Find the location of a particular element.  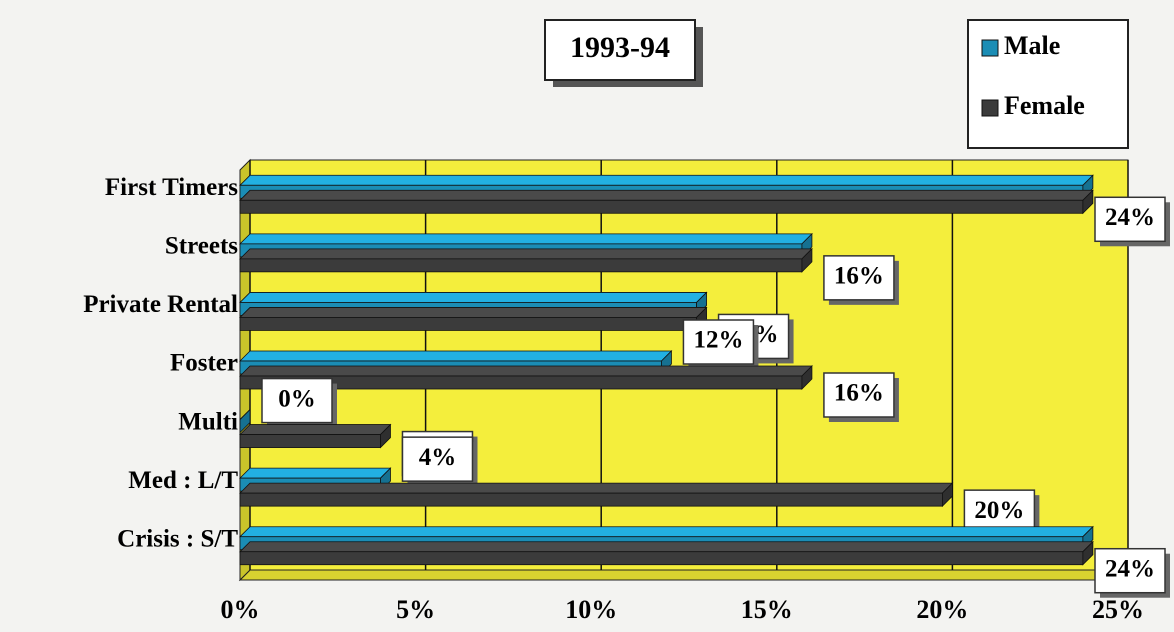

chart-title: 1993-94 is located at coordinates (620, 47).